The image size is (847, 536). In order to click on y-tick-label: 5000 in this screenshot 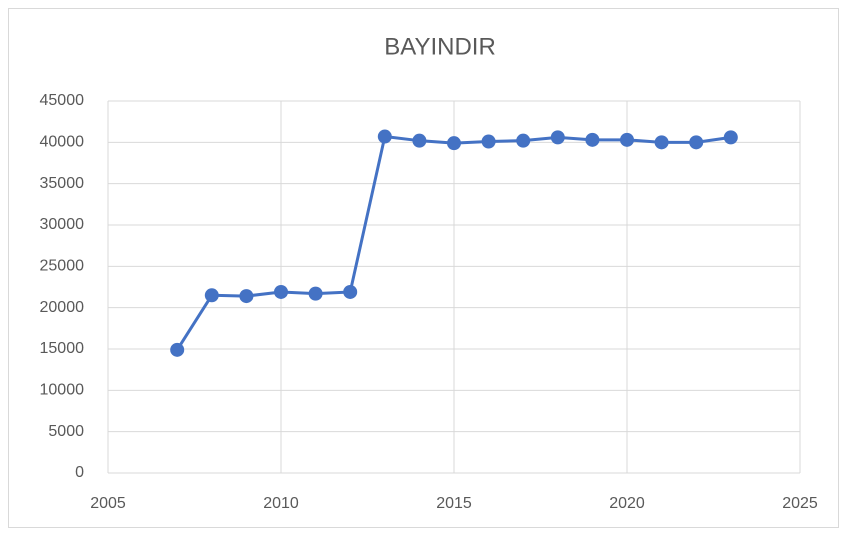, I will do `click(66, 431)`.